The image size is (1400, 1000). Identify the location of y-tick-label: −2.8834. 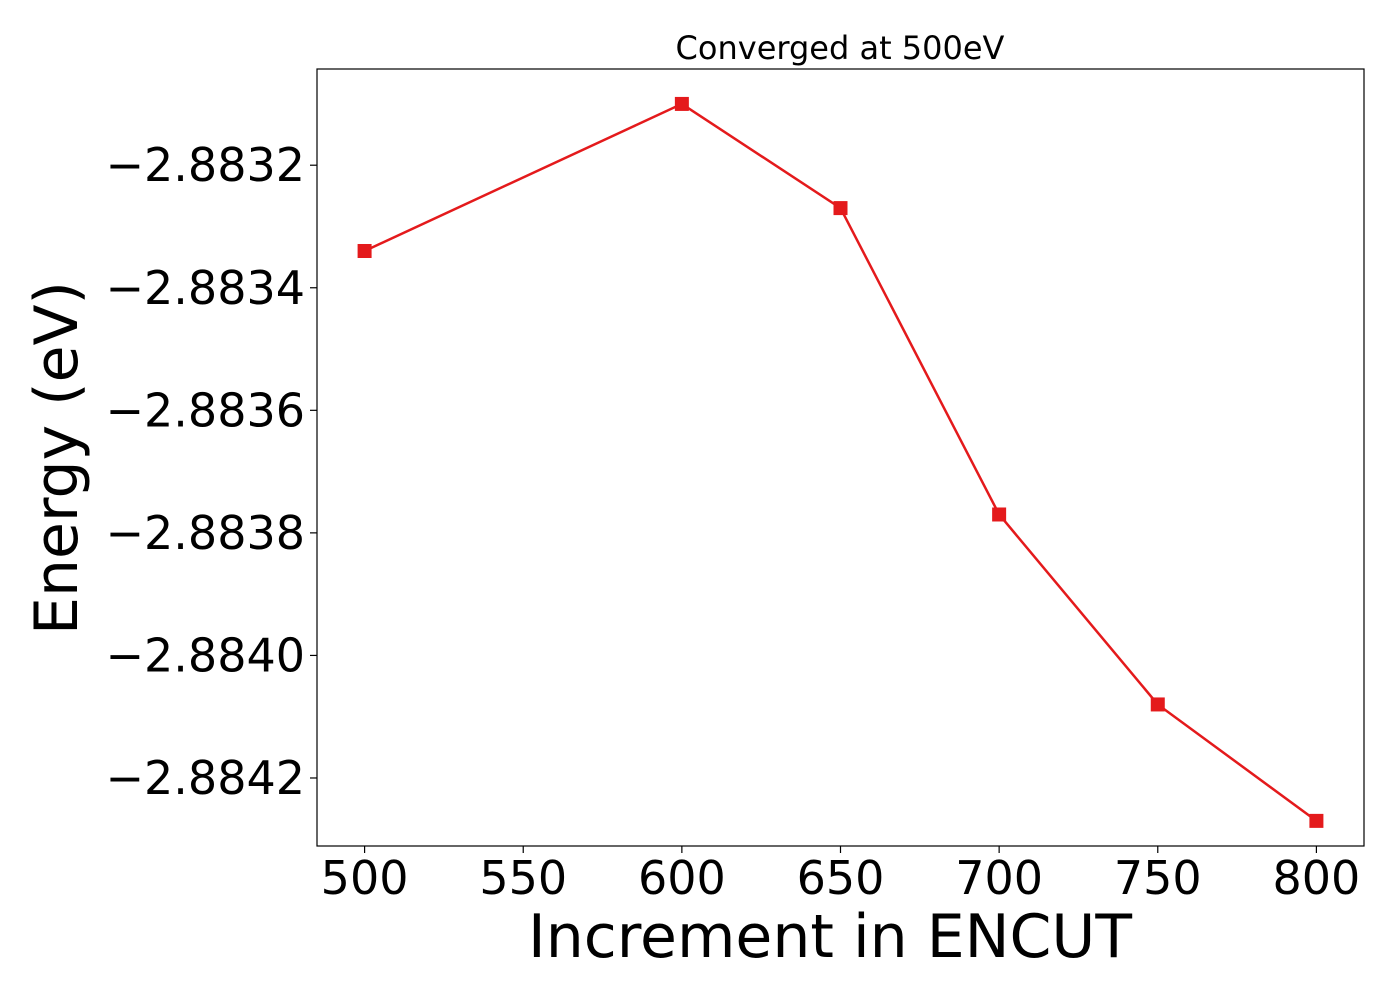
(206, 288).